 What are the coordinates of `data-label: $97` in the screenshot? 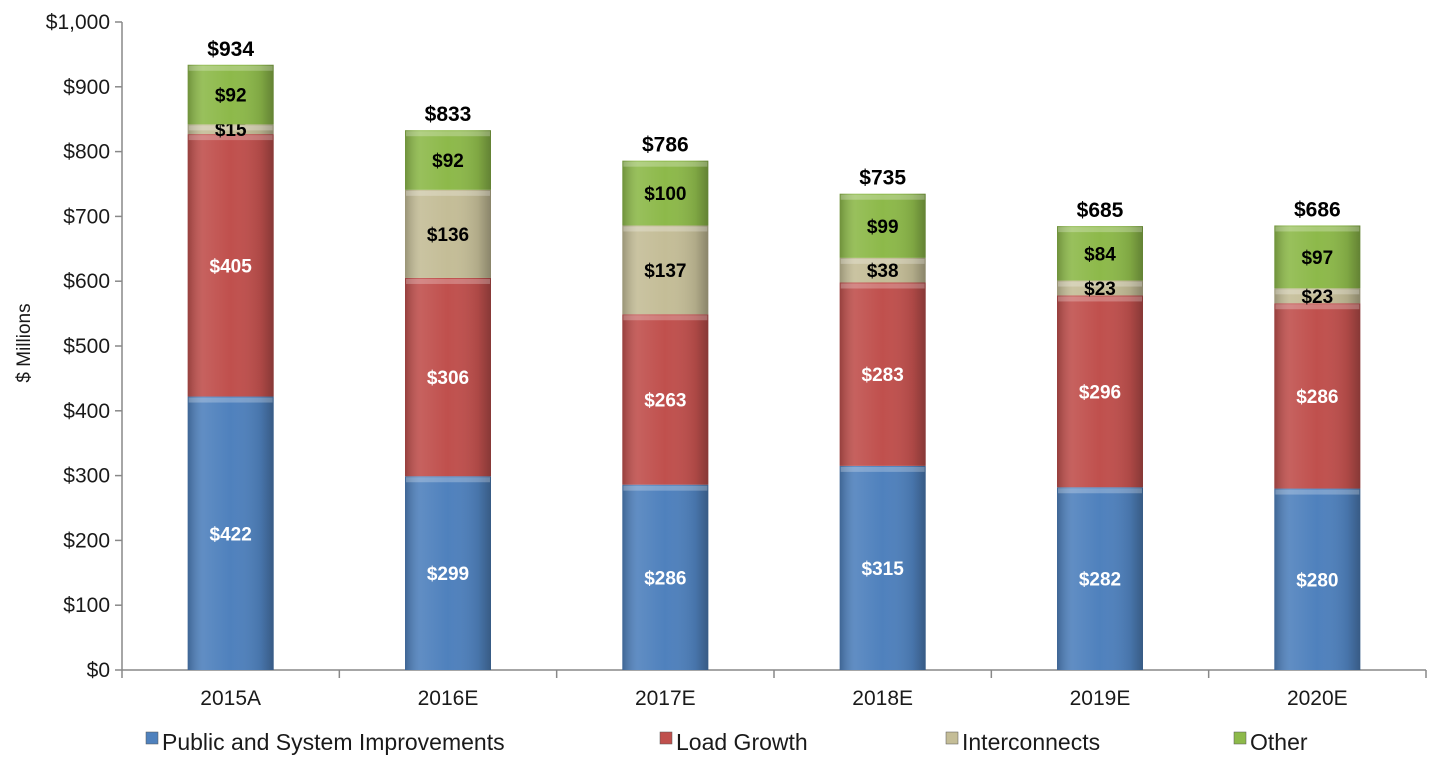 It's located at (1317, 258).